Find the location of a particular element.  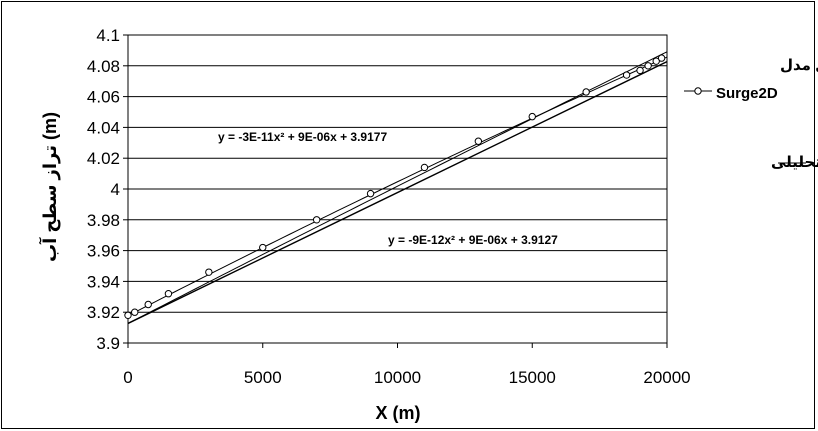

y-tick-label-3: 3.96 is located at coordinates (103, 251).